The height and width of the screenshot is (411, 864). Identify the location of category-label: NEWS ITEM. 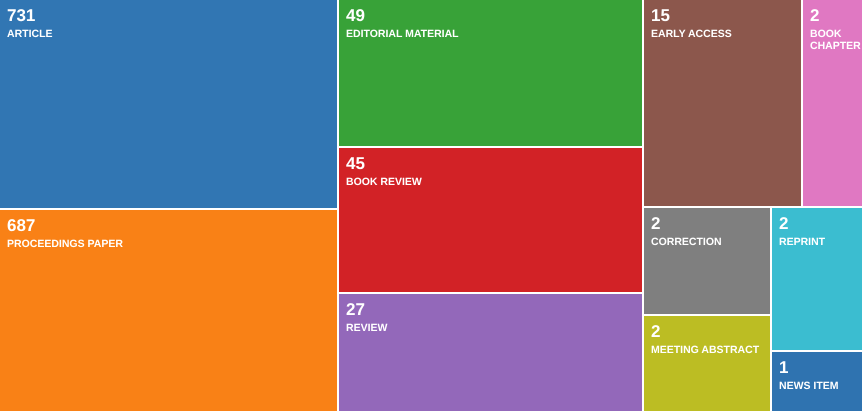
(809, 386).